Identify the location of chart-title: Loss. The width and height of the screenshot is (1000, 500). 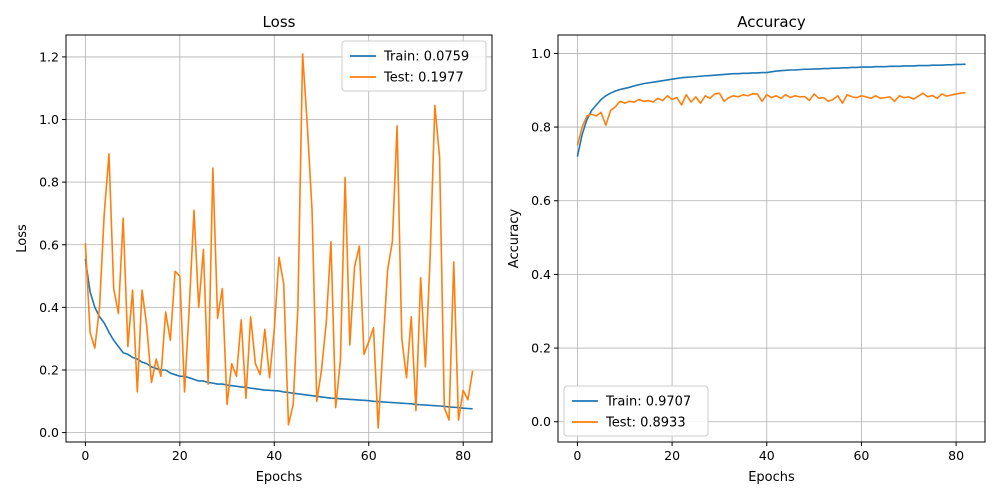
(279, 22).